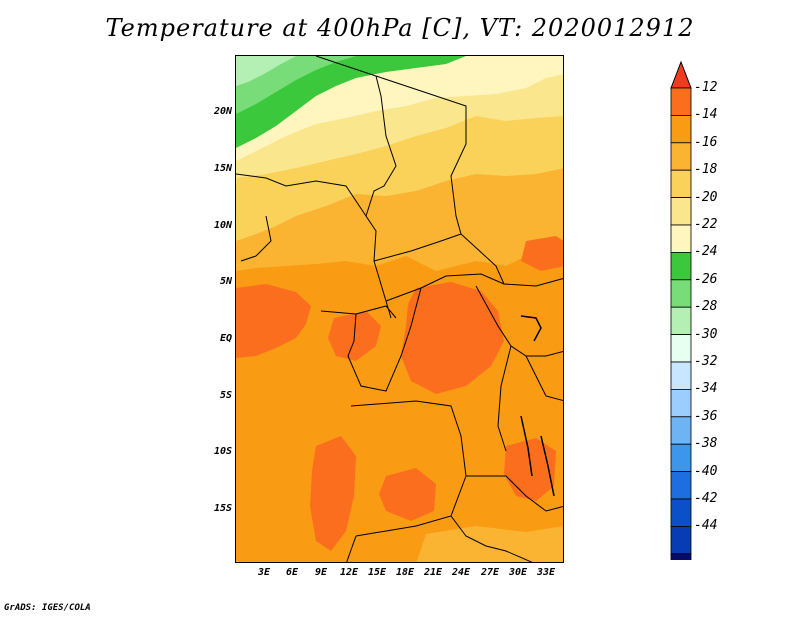  Describe the element at coordinates (706, 334) in the screenshot. I see `colorbar-label: -30` at that location.